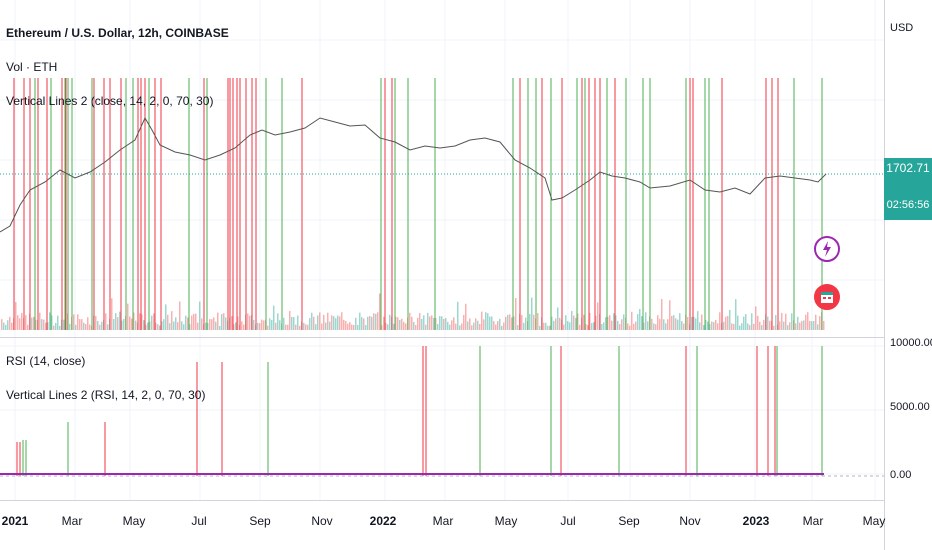  I want to click on rsi-axis-tick-10000: 10000.00, so click(911, 343).